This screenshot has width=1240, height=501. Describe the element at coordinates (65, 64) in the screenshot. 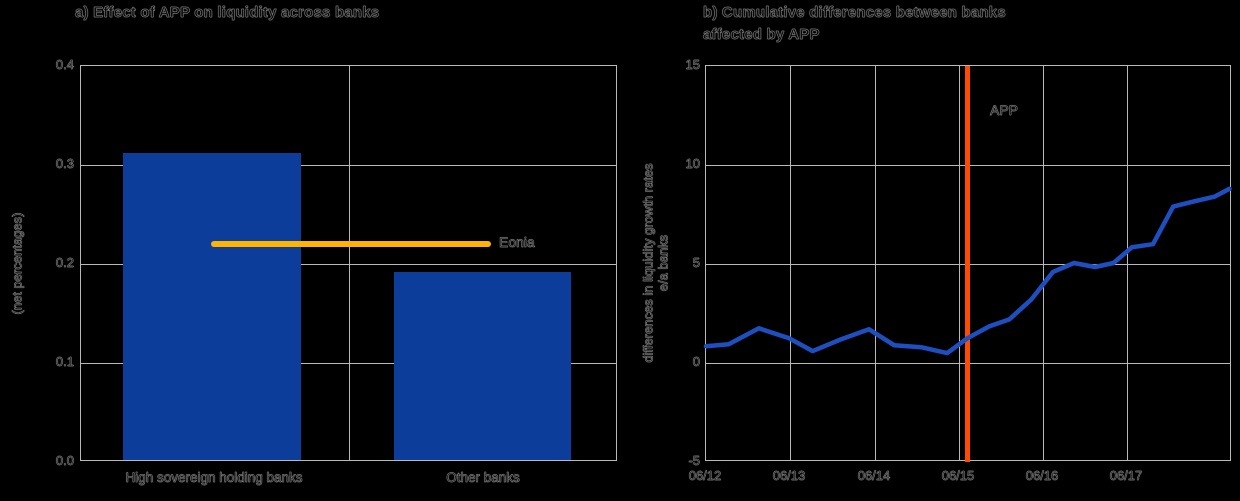

I see `y-tick-label: 0.4` at that location.